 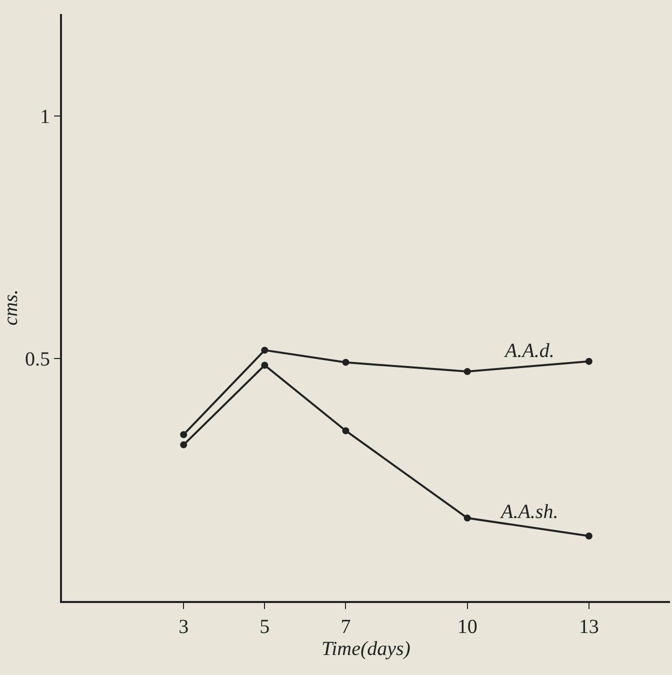 I want to click on y-axis-title: cms., so click(x=11, y=307).